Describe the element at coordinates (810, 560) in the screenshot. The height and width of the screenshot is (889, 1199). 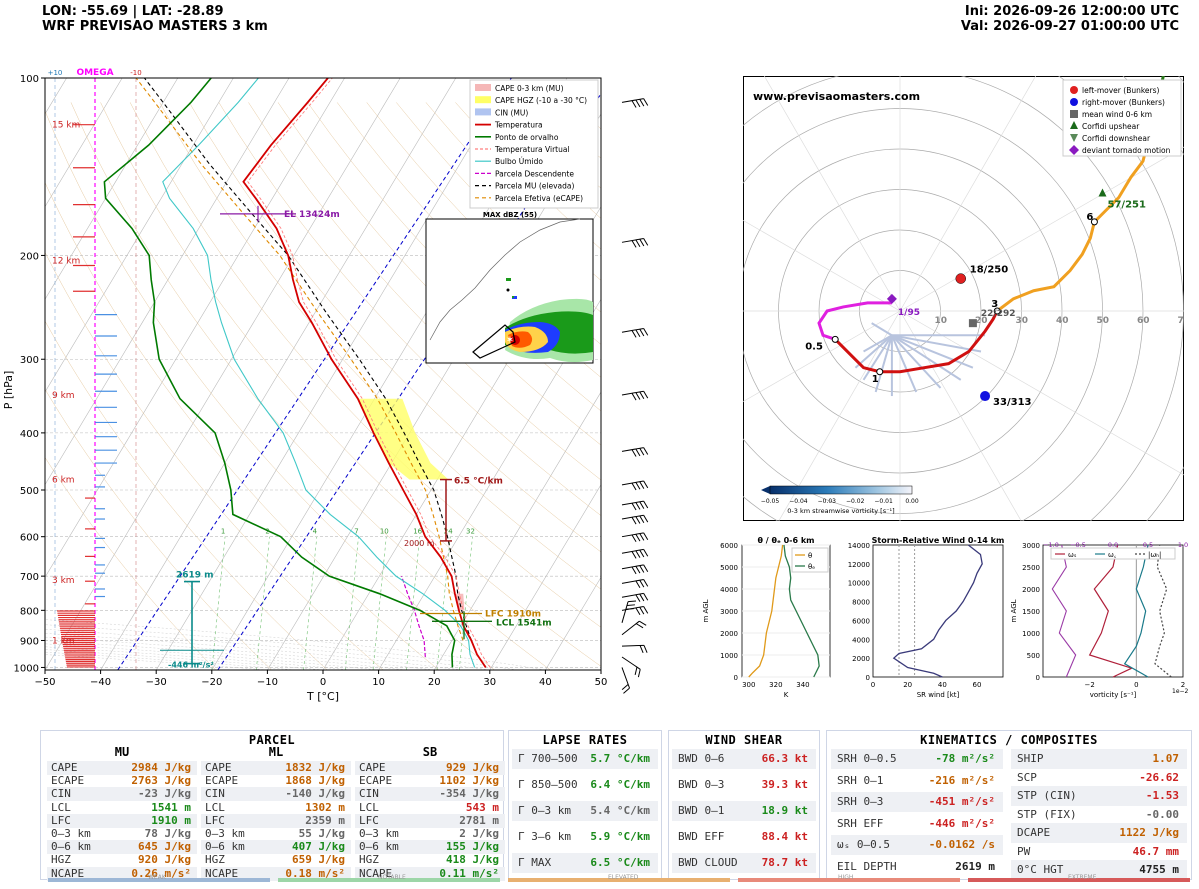
I see `theta-legend` at that location.